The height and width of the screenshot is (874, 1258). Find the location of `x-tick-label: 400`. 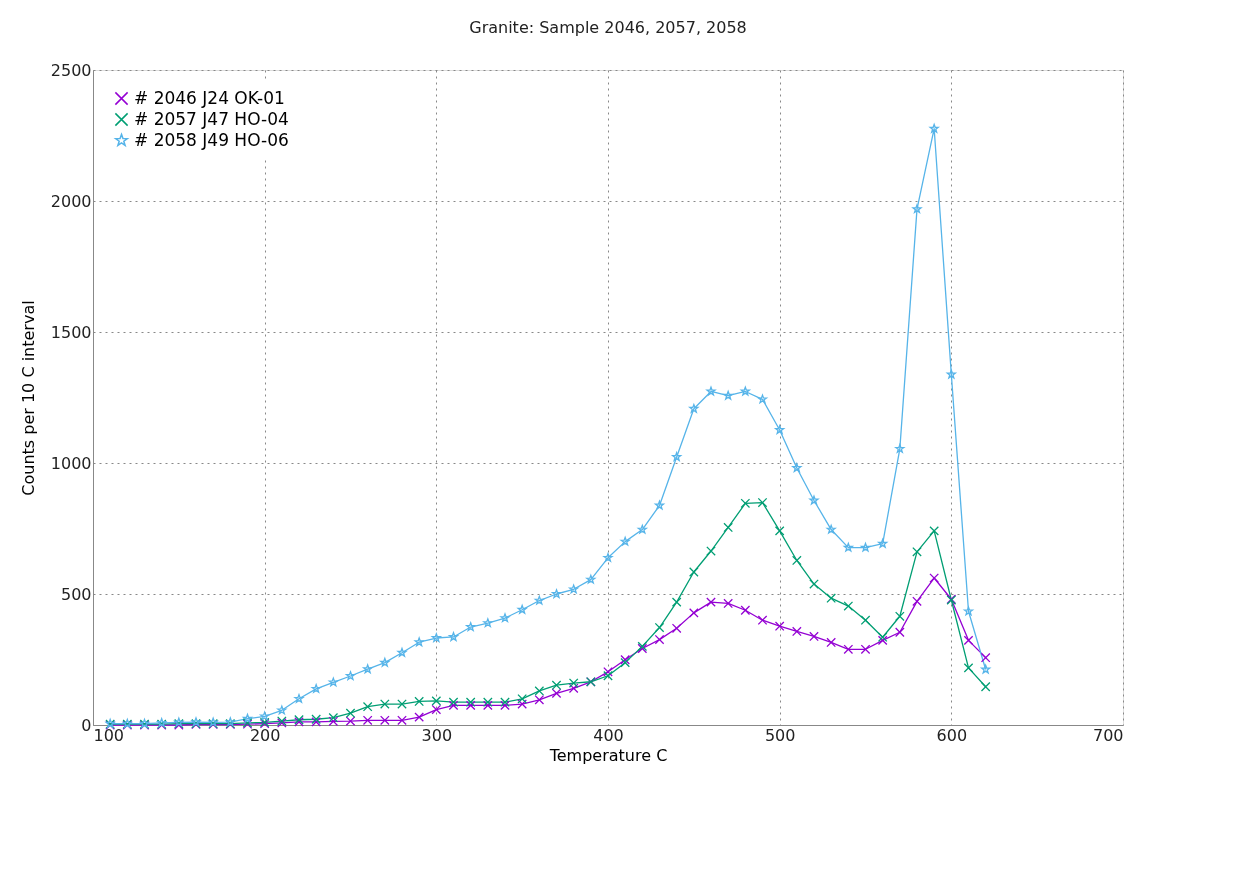

x-tick-label: 400 is located at coordinates (608, 735).